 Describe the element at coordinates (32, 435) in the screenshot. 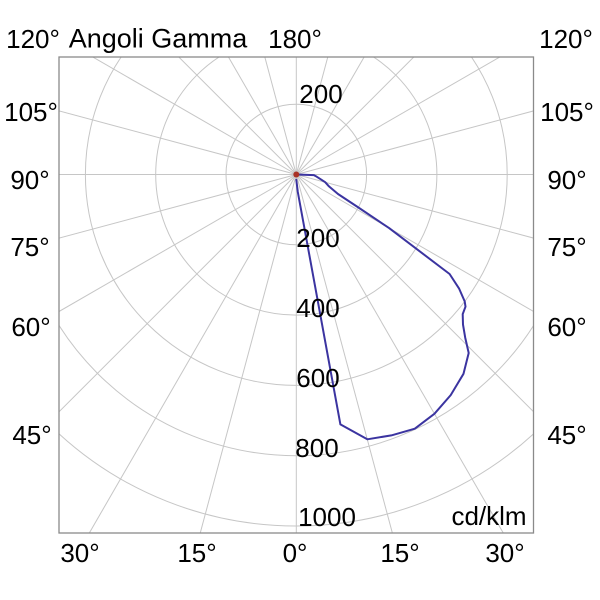

I see `gamma-label-left-45: 45°` at that location.